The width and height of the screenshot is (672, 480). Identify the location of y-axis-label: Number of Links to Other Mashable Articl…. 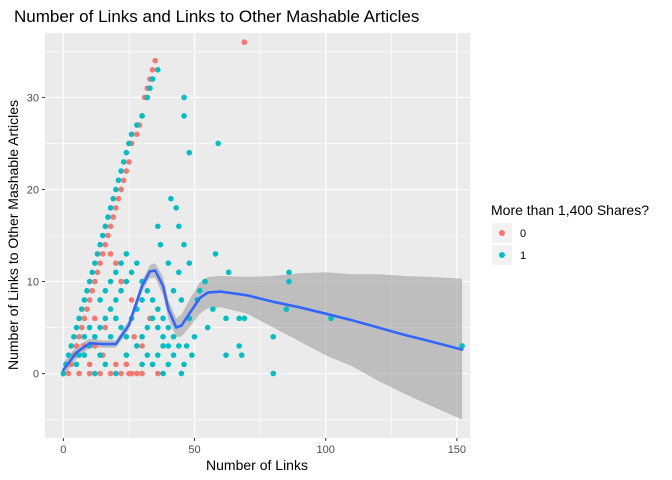
(13, 235).